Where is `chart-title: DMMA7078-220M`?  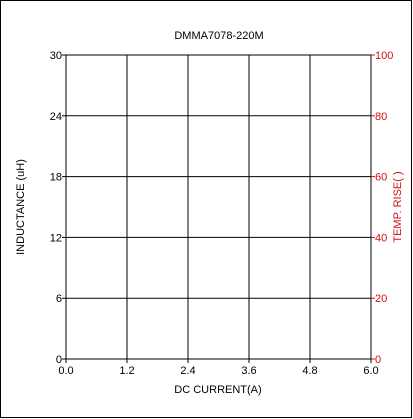 chart-title: DMMA7078-220M is located at coordinates (218, 36).